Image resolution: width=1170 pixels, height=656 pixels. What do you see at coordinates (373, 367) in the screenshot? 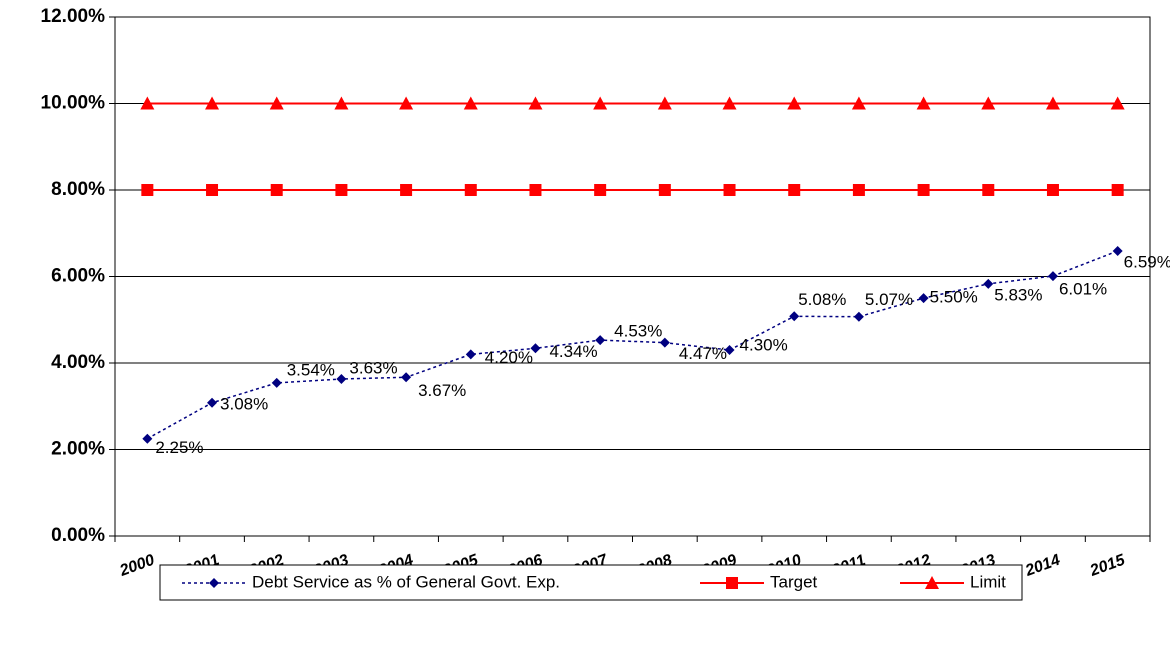
I see `data-label: 3.63%` at bounding box center [373, 367].